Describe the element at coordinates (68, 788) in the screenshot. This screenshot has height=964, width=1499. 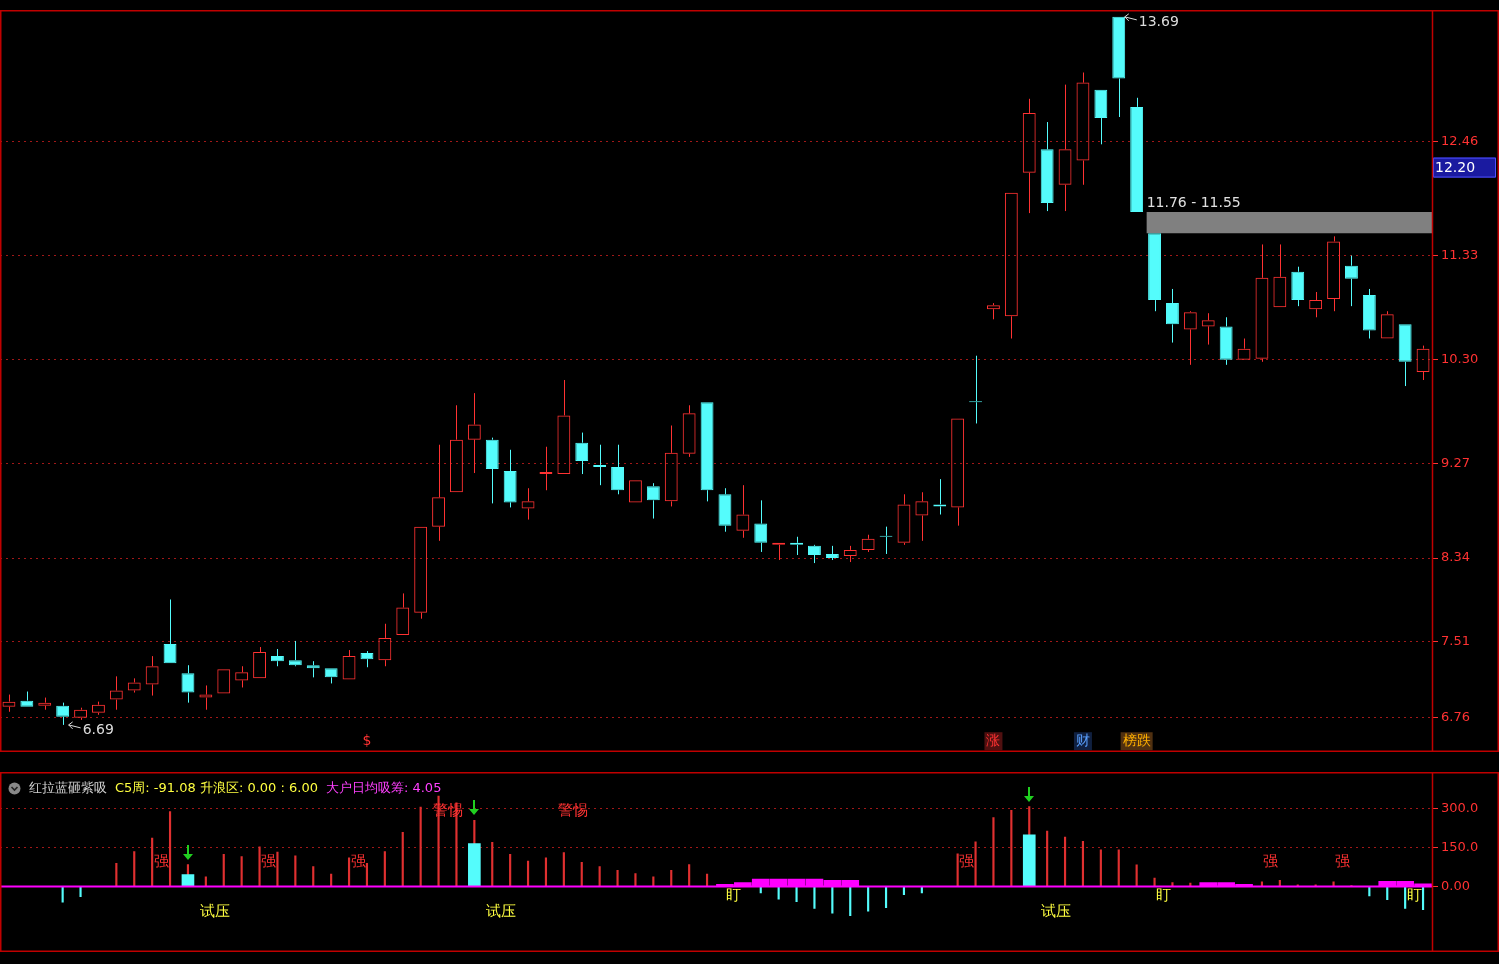
I see `text: 红拉蓝砸紫吸` at that location.